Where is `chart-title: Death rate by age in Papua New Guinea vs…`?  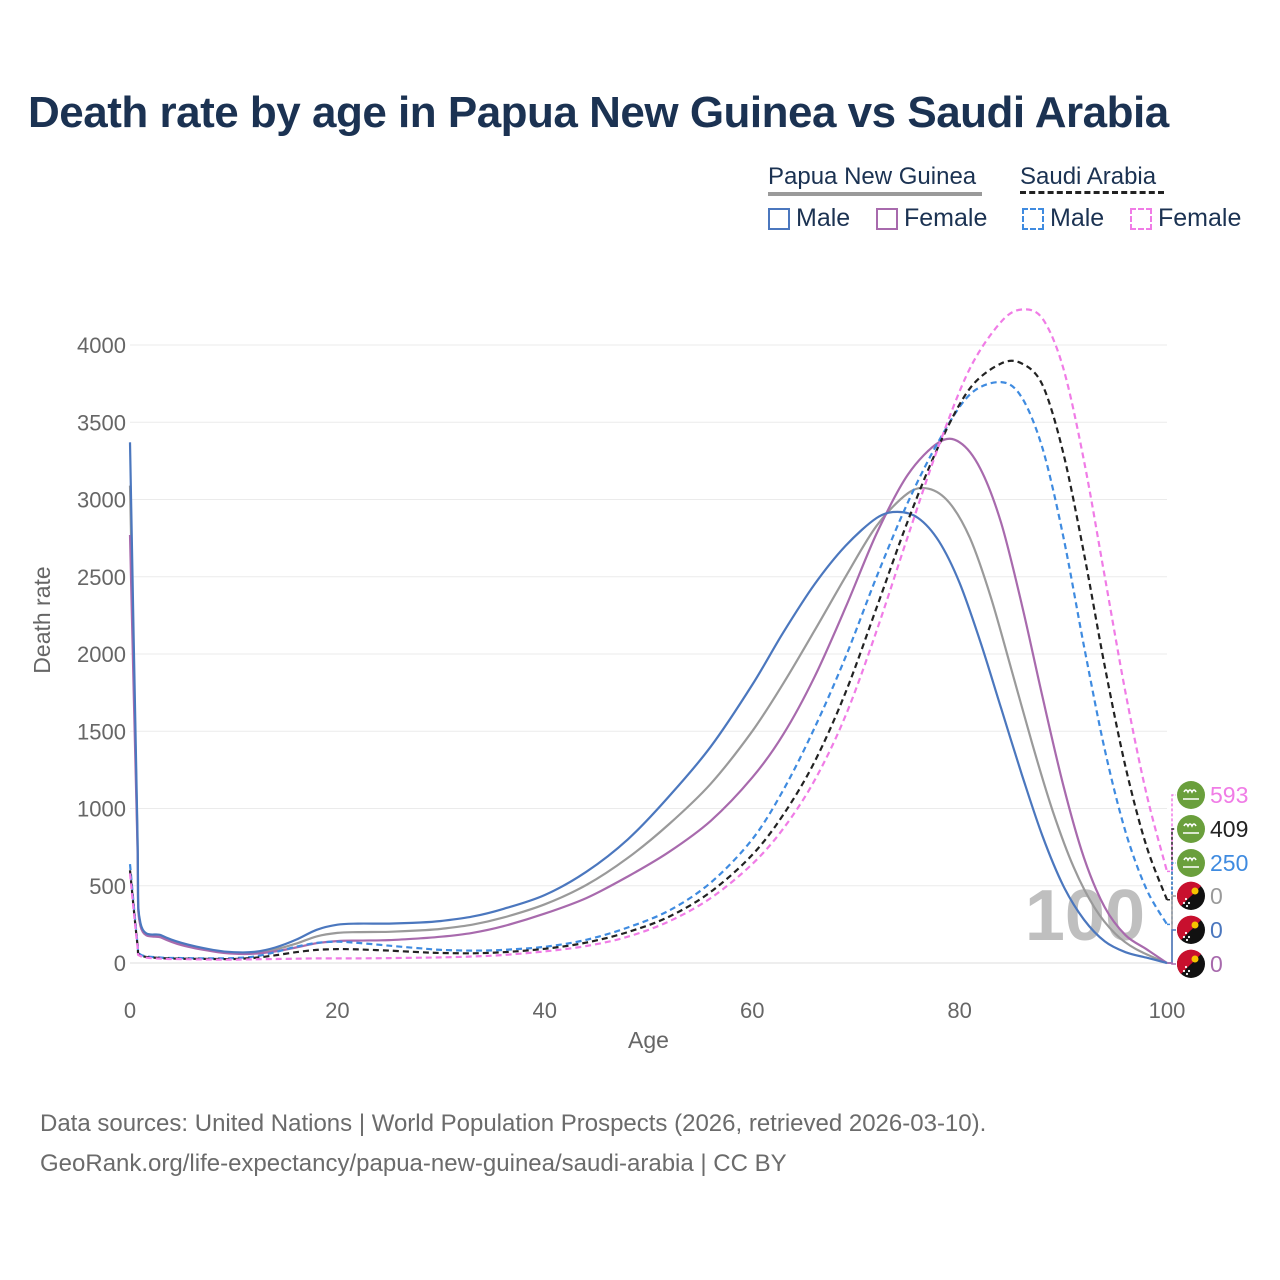
chart-title: Death rate by age in Papua New Guinea vs… is located at coordinates (598, 112).